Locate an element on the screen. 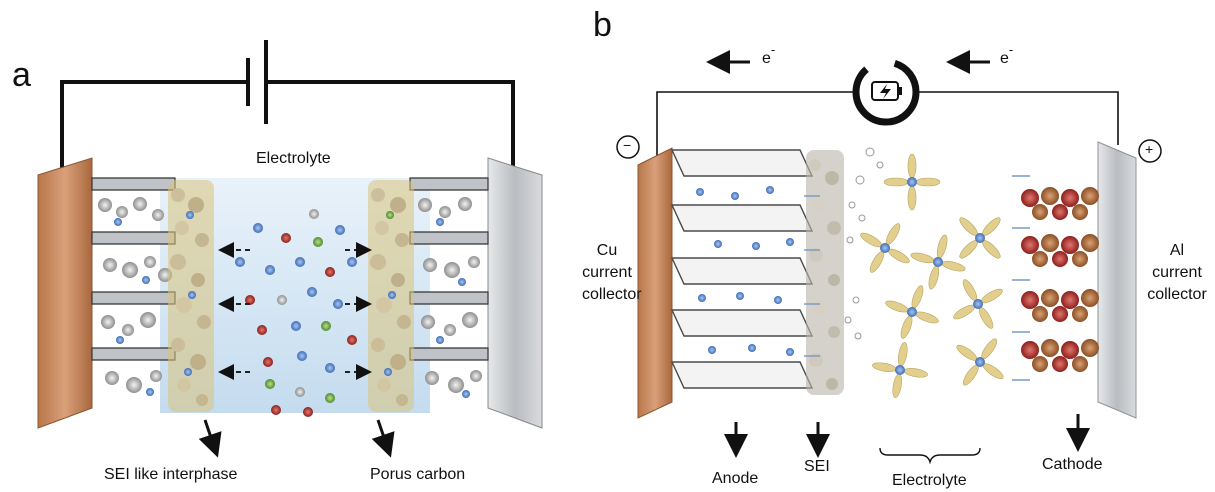 This screenshot has width=1215, height=492. panel-a-letter: a is located at coordinates (21, 75).